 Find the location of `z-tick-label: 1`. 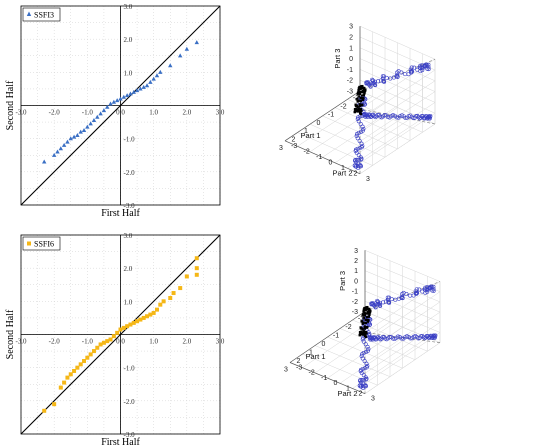

z-tick-label: 1 is located at coordinates (356, 271).